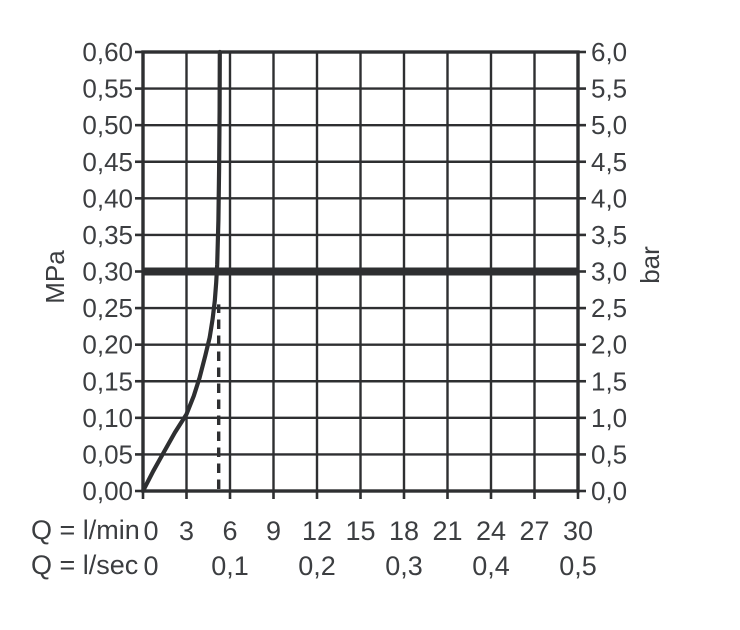 This screenshot has height=630, width=740. Describe the element at coordinates (273, 531) in the screenshot. I see `x-axis-lmin-tick-label: 9` at that location.